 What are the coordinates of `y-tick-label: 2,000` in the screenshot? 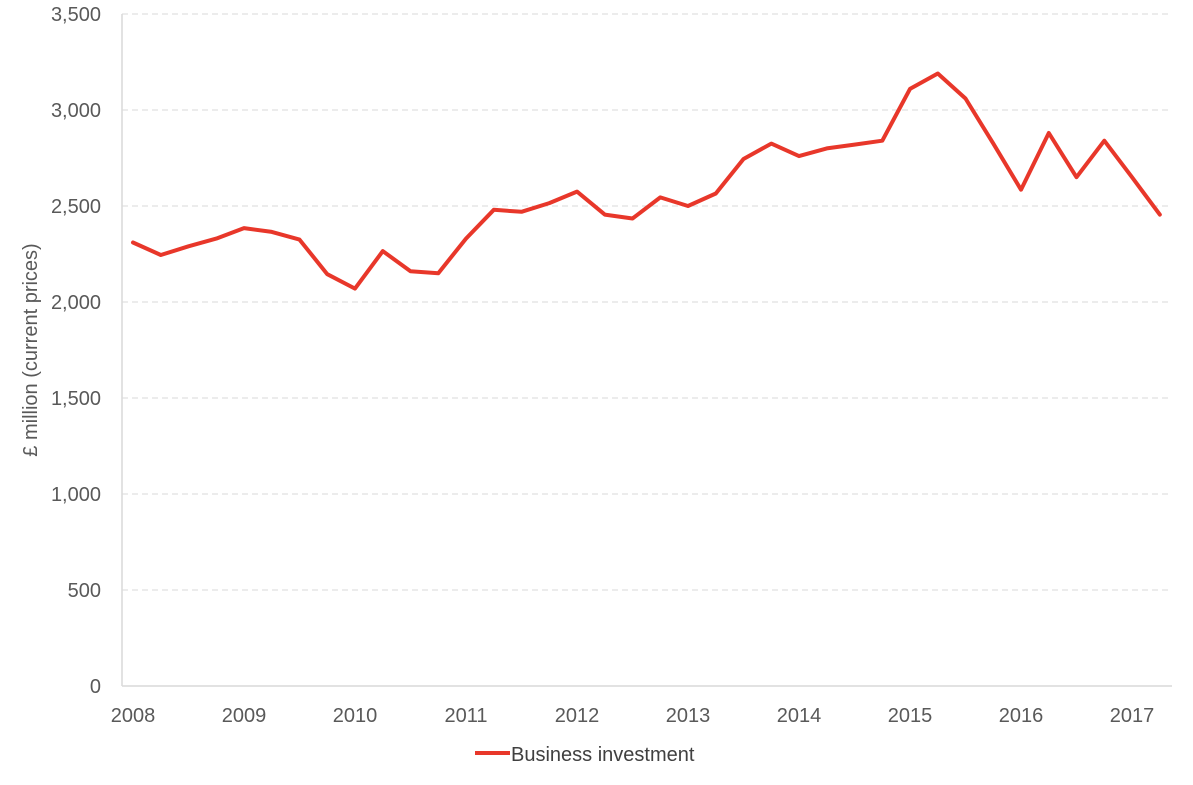 It's located at (76, 303).